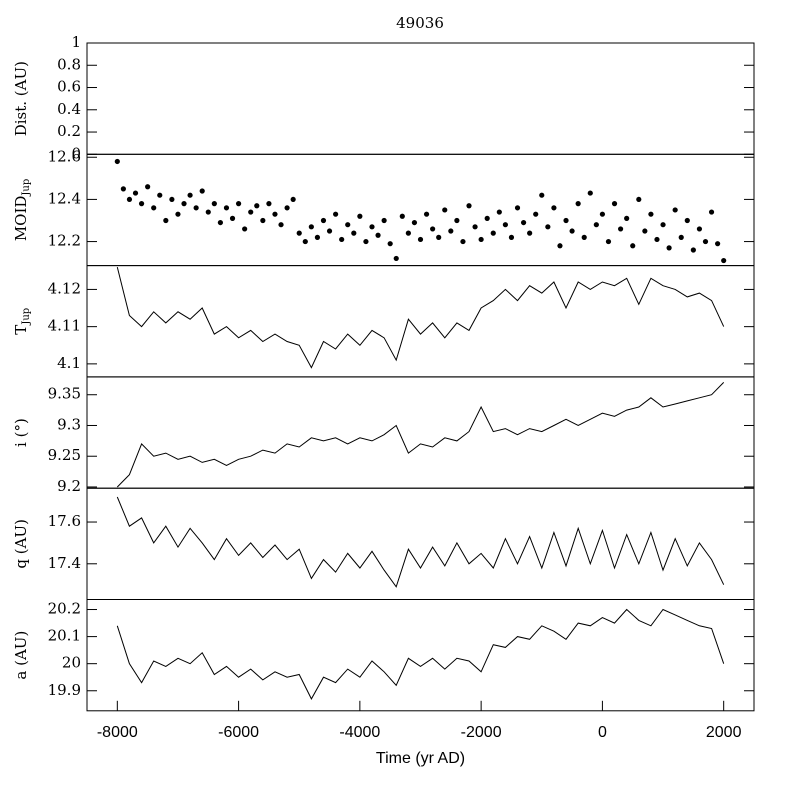  What do you see at coordinates (69, 486) in the screenshot?
I see `y-tick-label: 9.2` at bounding box center [69, 486].